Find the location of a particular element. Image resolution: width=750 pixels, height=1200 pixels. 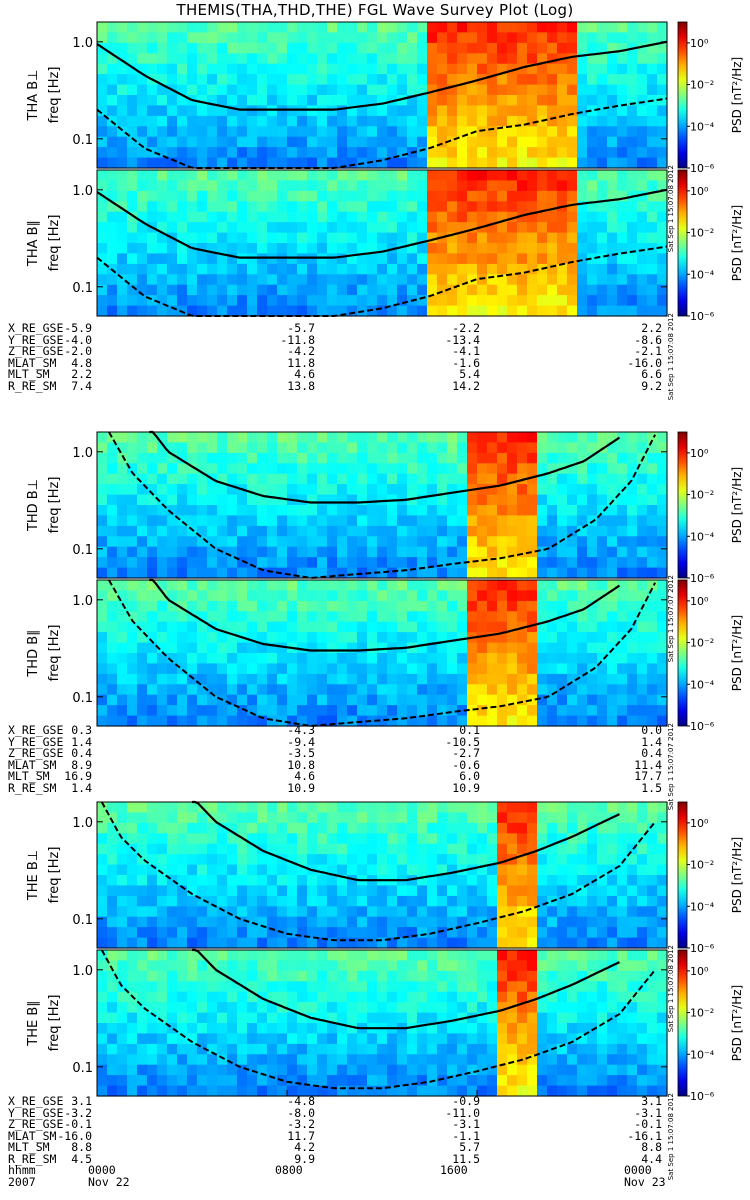

ephemeris-value: 5.4 is located at coordinates (469, 374).